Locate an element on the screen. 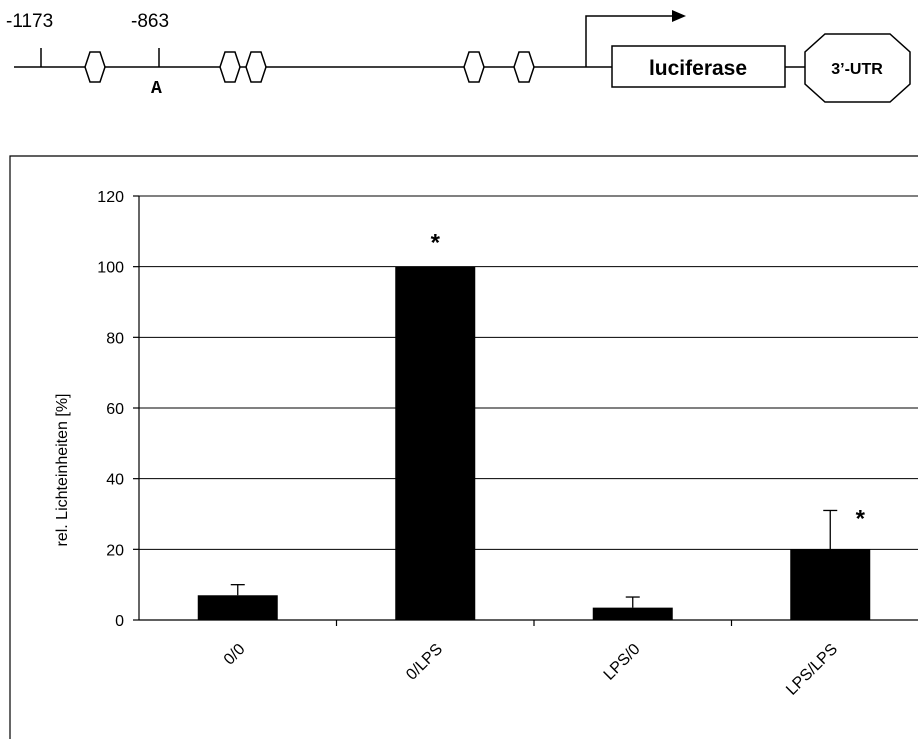 Image resolution: width=918 pixels, height=740 pixels. utr-octagon is located at coordinates (857, 68).